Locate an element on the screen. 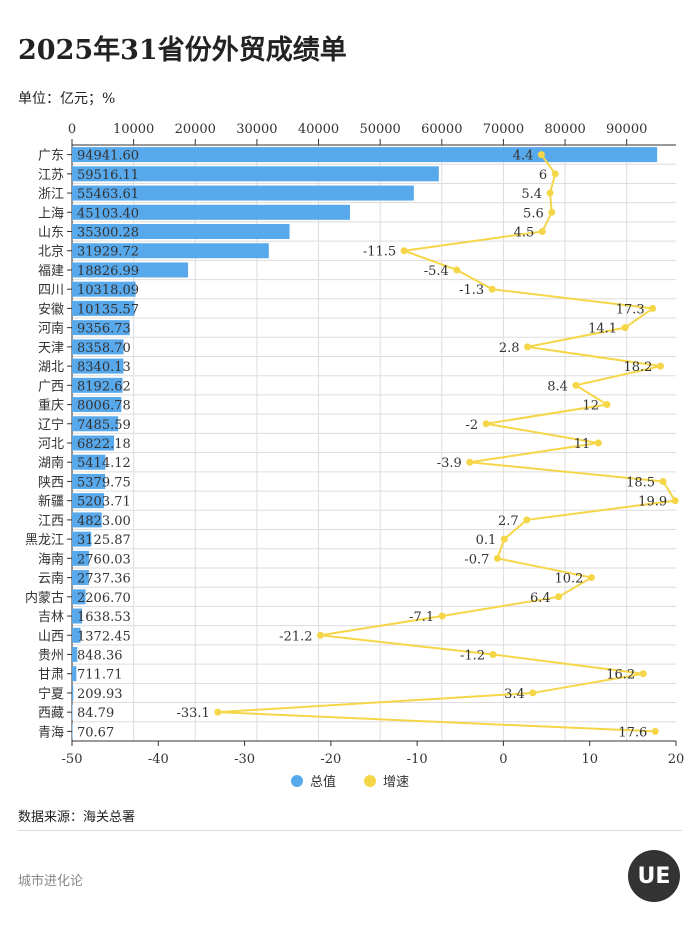 The image size is (700, 934). growth-label: 17.6 is located at coordinates (632, 732).